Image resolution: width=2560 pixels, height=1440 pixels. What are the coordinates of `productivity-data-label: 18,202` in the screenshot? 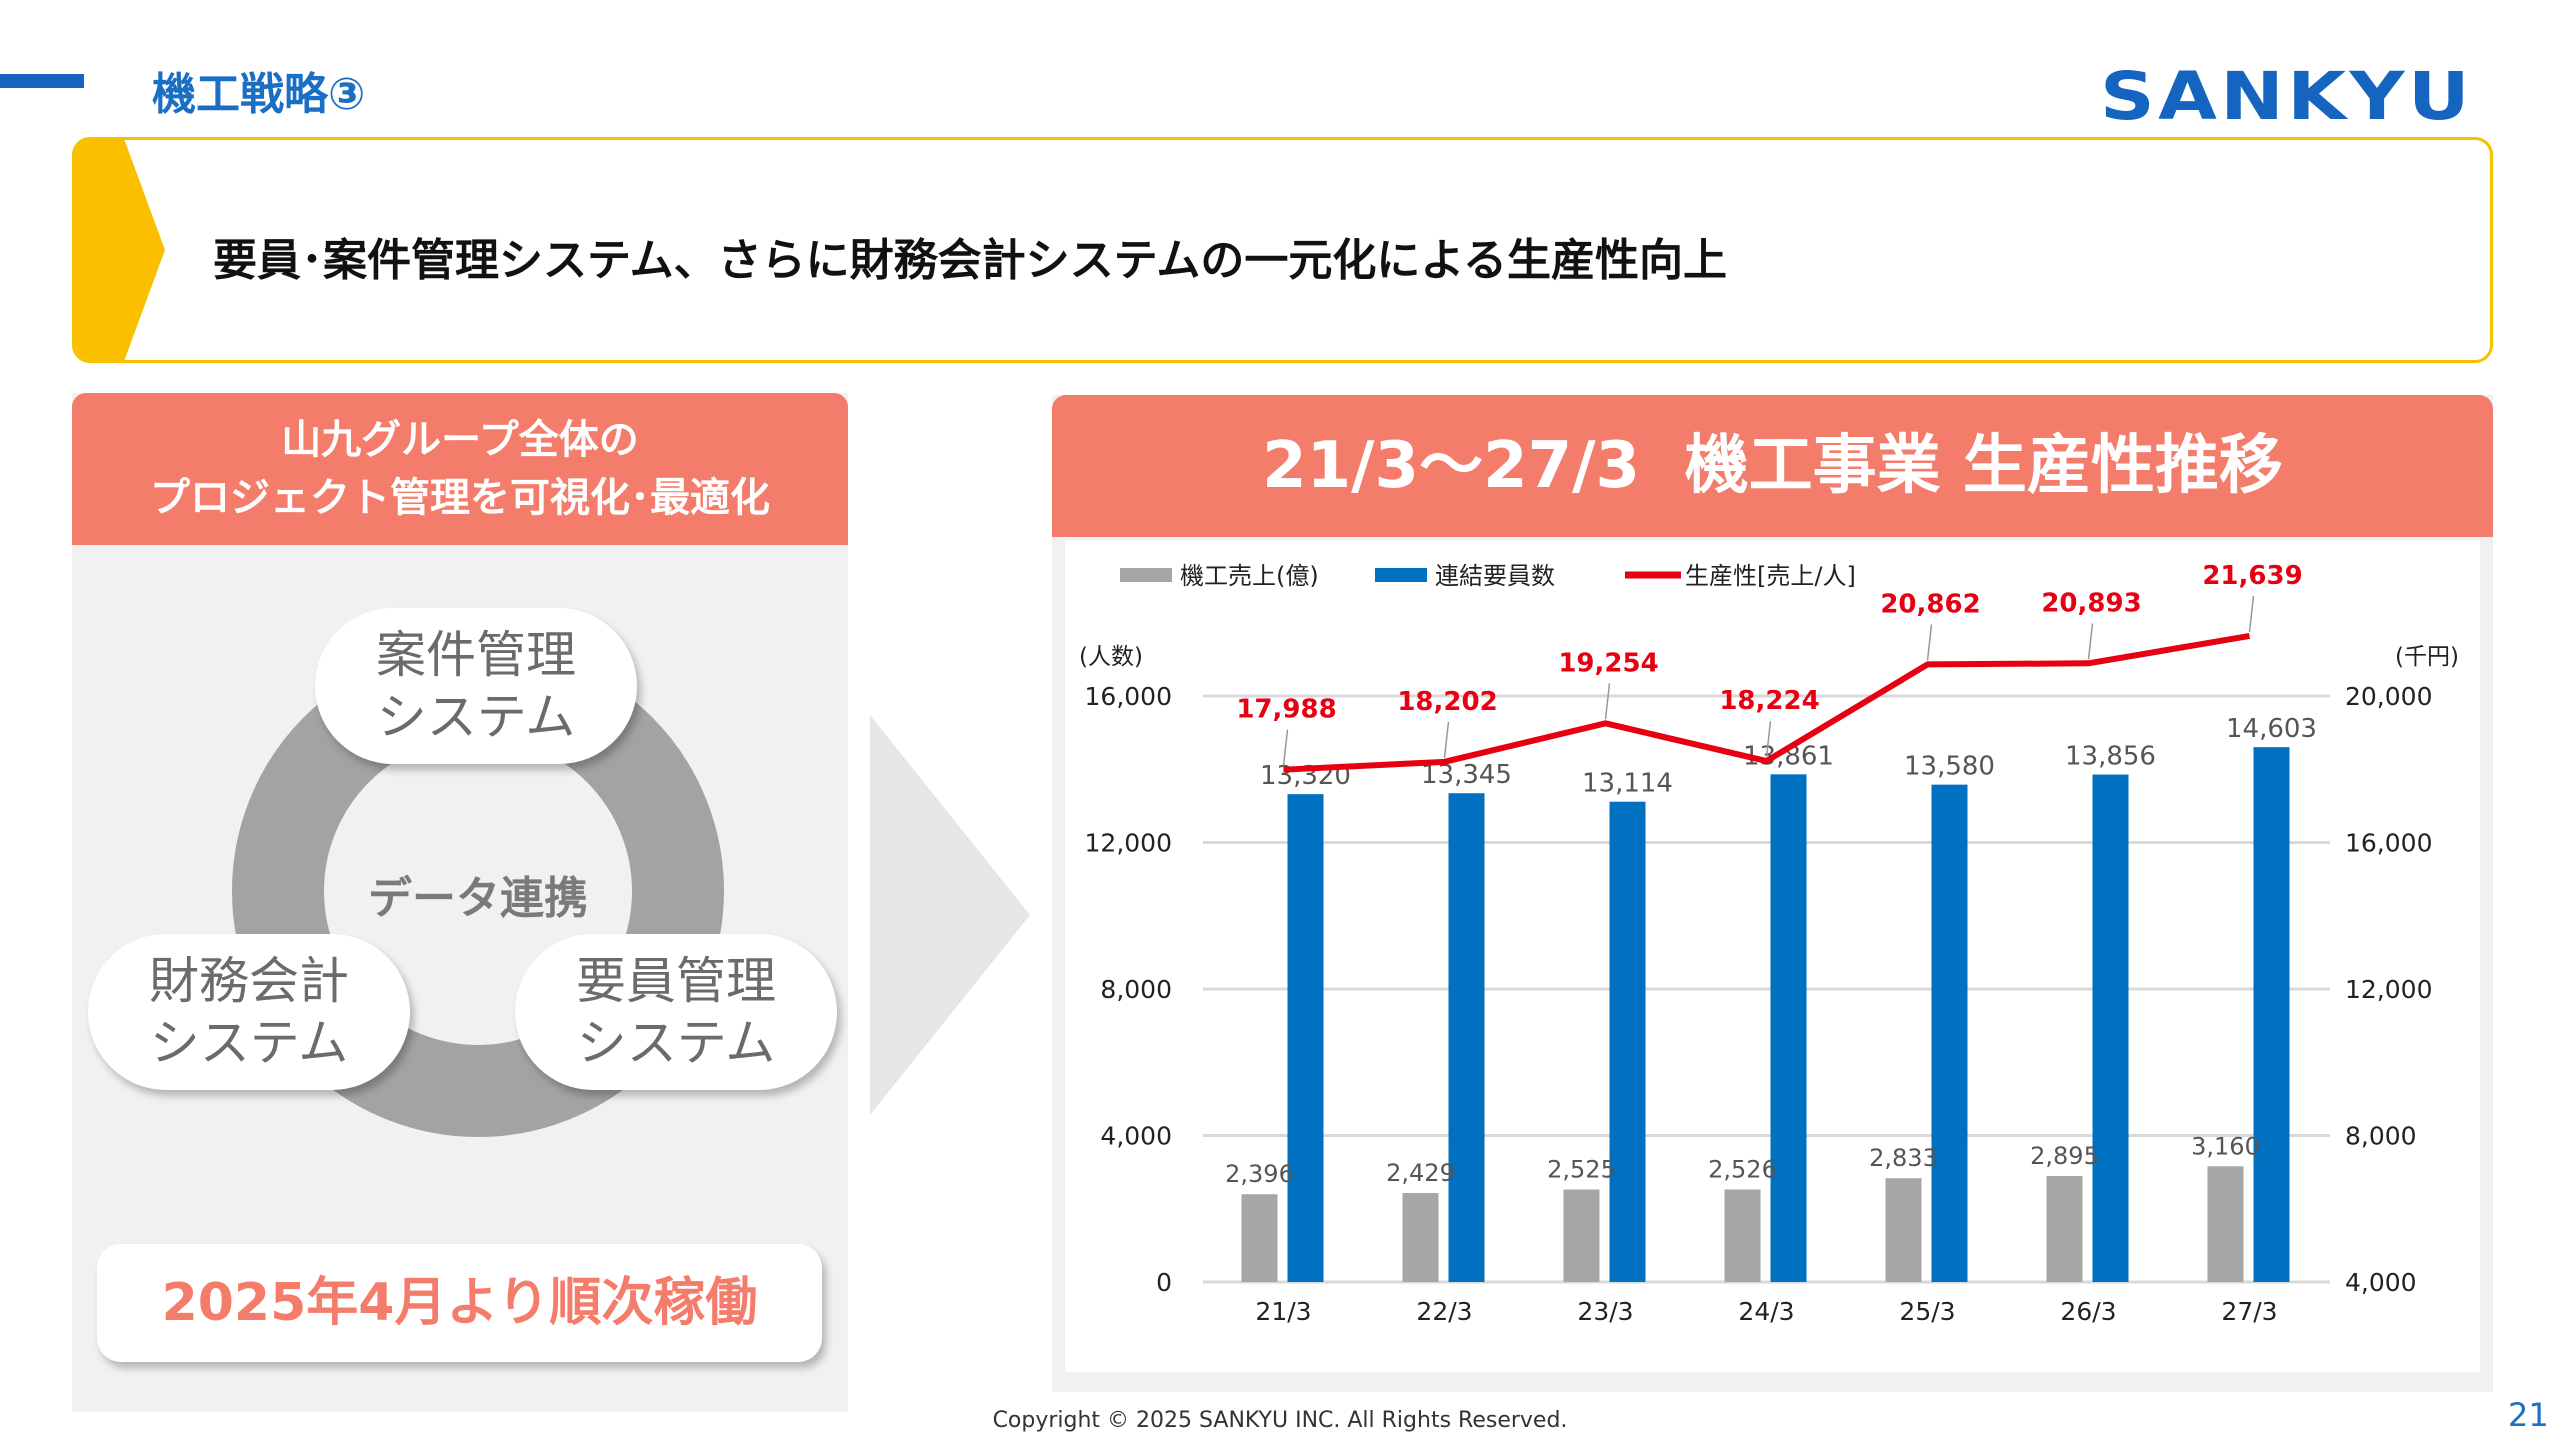 It's located at (1447, 702).